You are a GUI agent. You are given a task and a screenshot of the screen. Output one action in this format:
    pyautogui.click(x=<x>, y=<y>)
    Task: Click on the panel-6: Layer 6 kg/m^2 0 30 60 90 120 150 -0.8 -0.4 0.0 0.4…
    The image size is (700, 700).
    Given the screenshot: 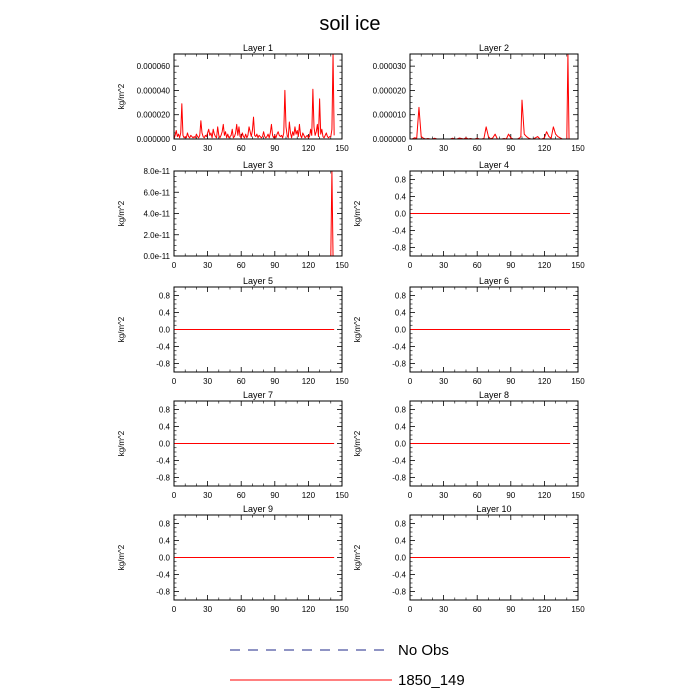 What is the action you would take?
    pyautogui.click(x=469, y=331)
    